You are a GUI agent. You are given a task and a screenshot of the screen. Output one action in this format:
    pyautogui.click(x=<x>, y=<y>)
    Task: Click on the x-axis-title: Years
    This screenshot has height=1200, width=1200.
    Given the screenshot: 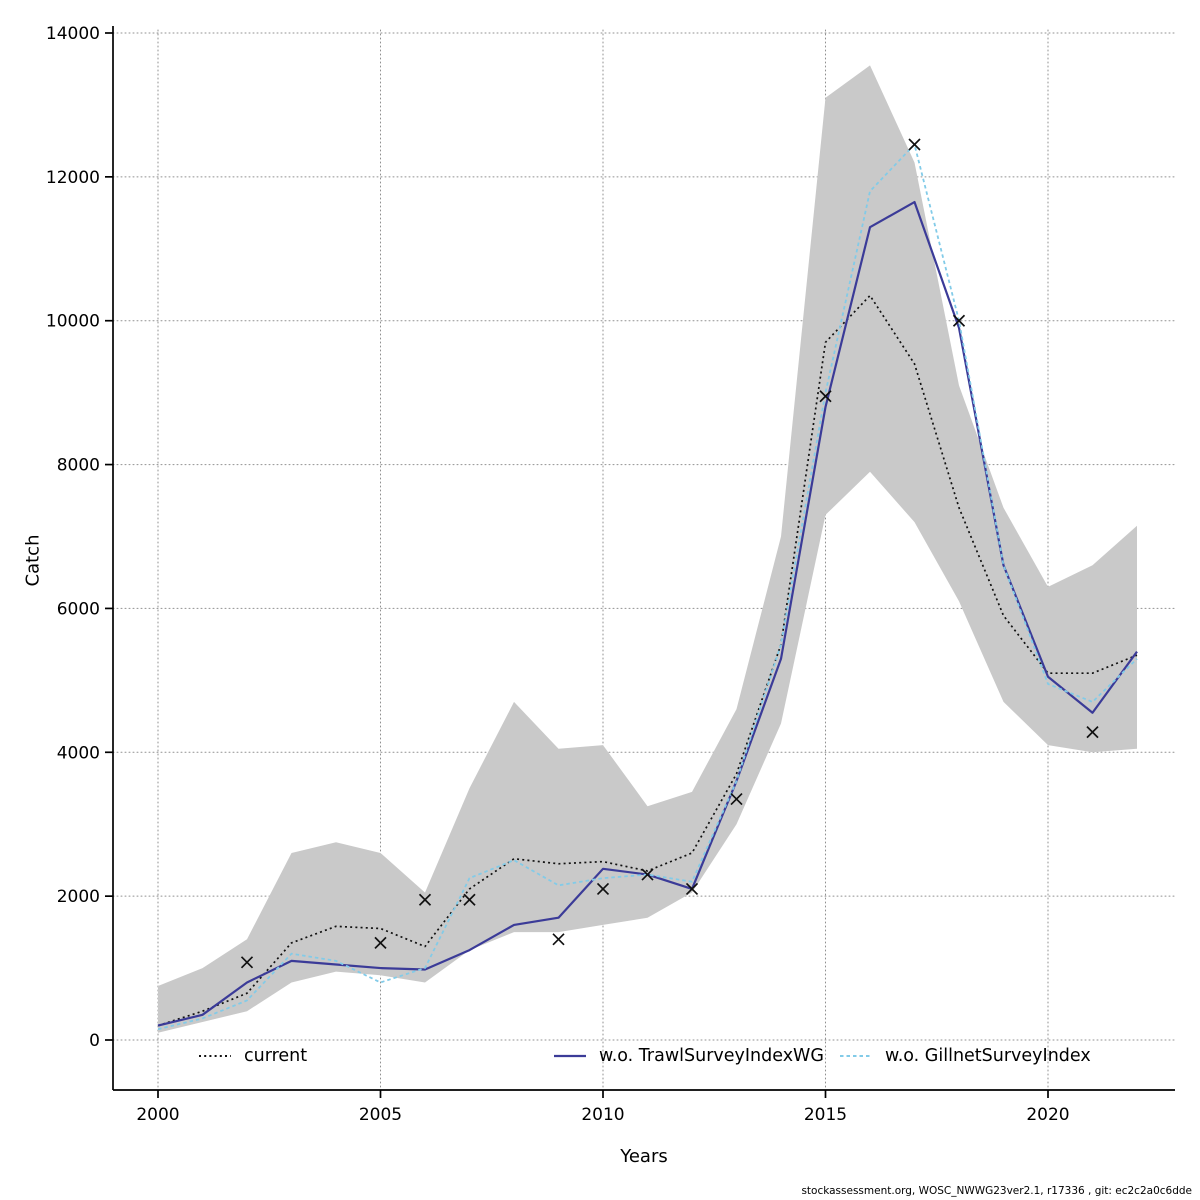 What is the action you would take?
    pyautogui.click(x=644, y=1156)
    